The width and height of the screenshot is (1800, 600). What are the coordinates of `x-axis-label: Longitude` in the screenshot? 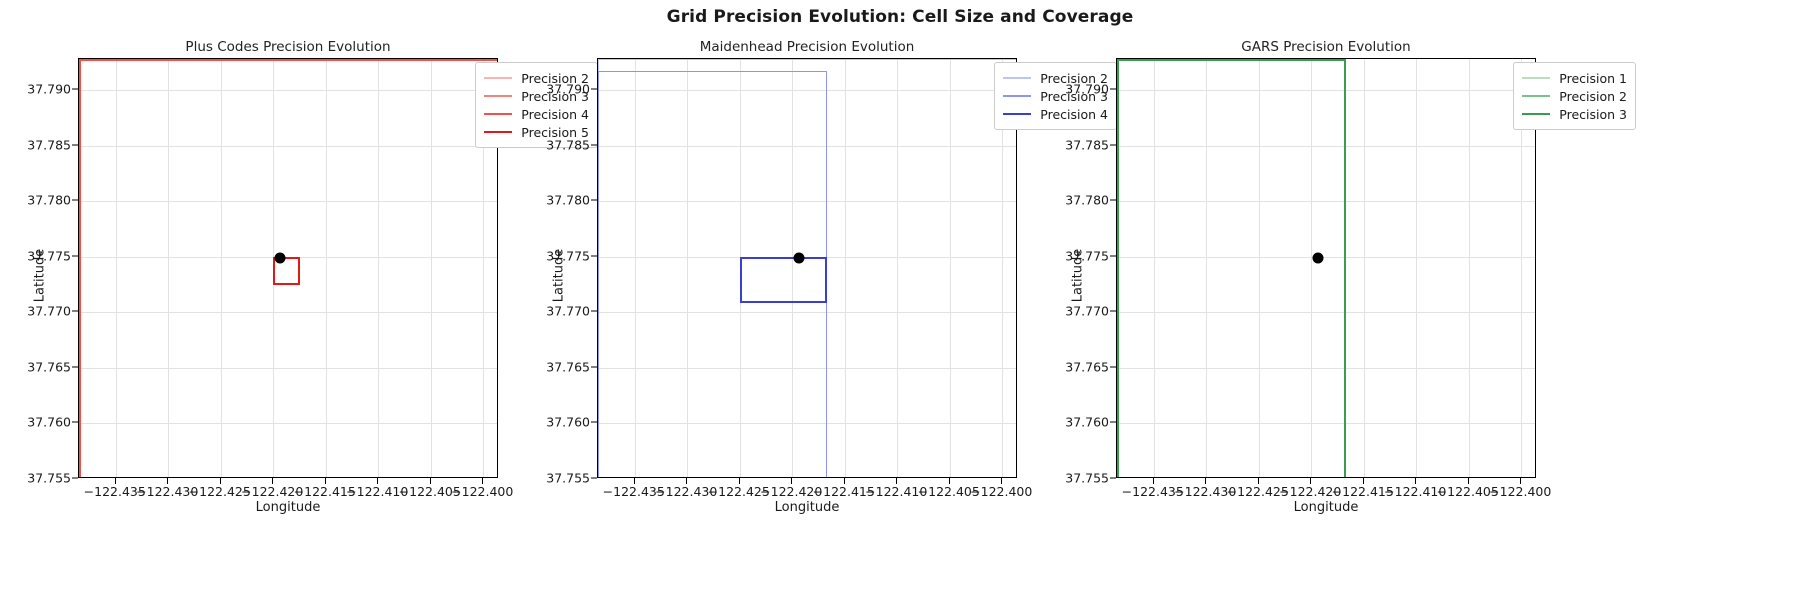 It's located at (288, 507).